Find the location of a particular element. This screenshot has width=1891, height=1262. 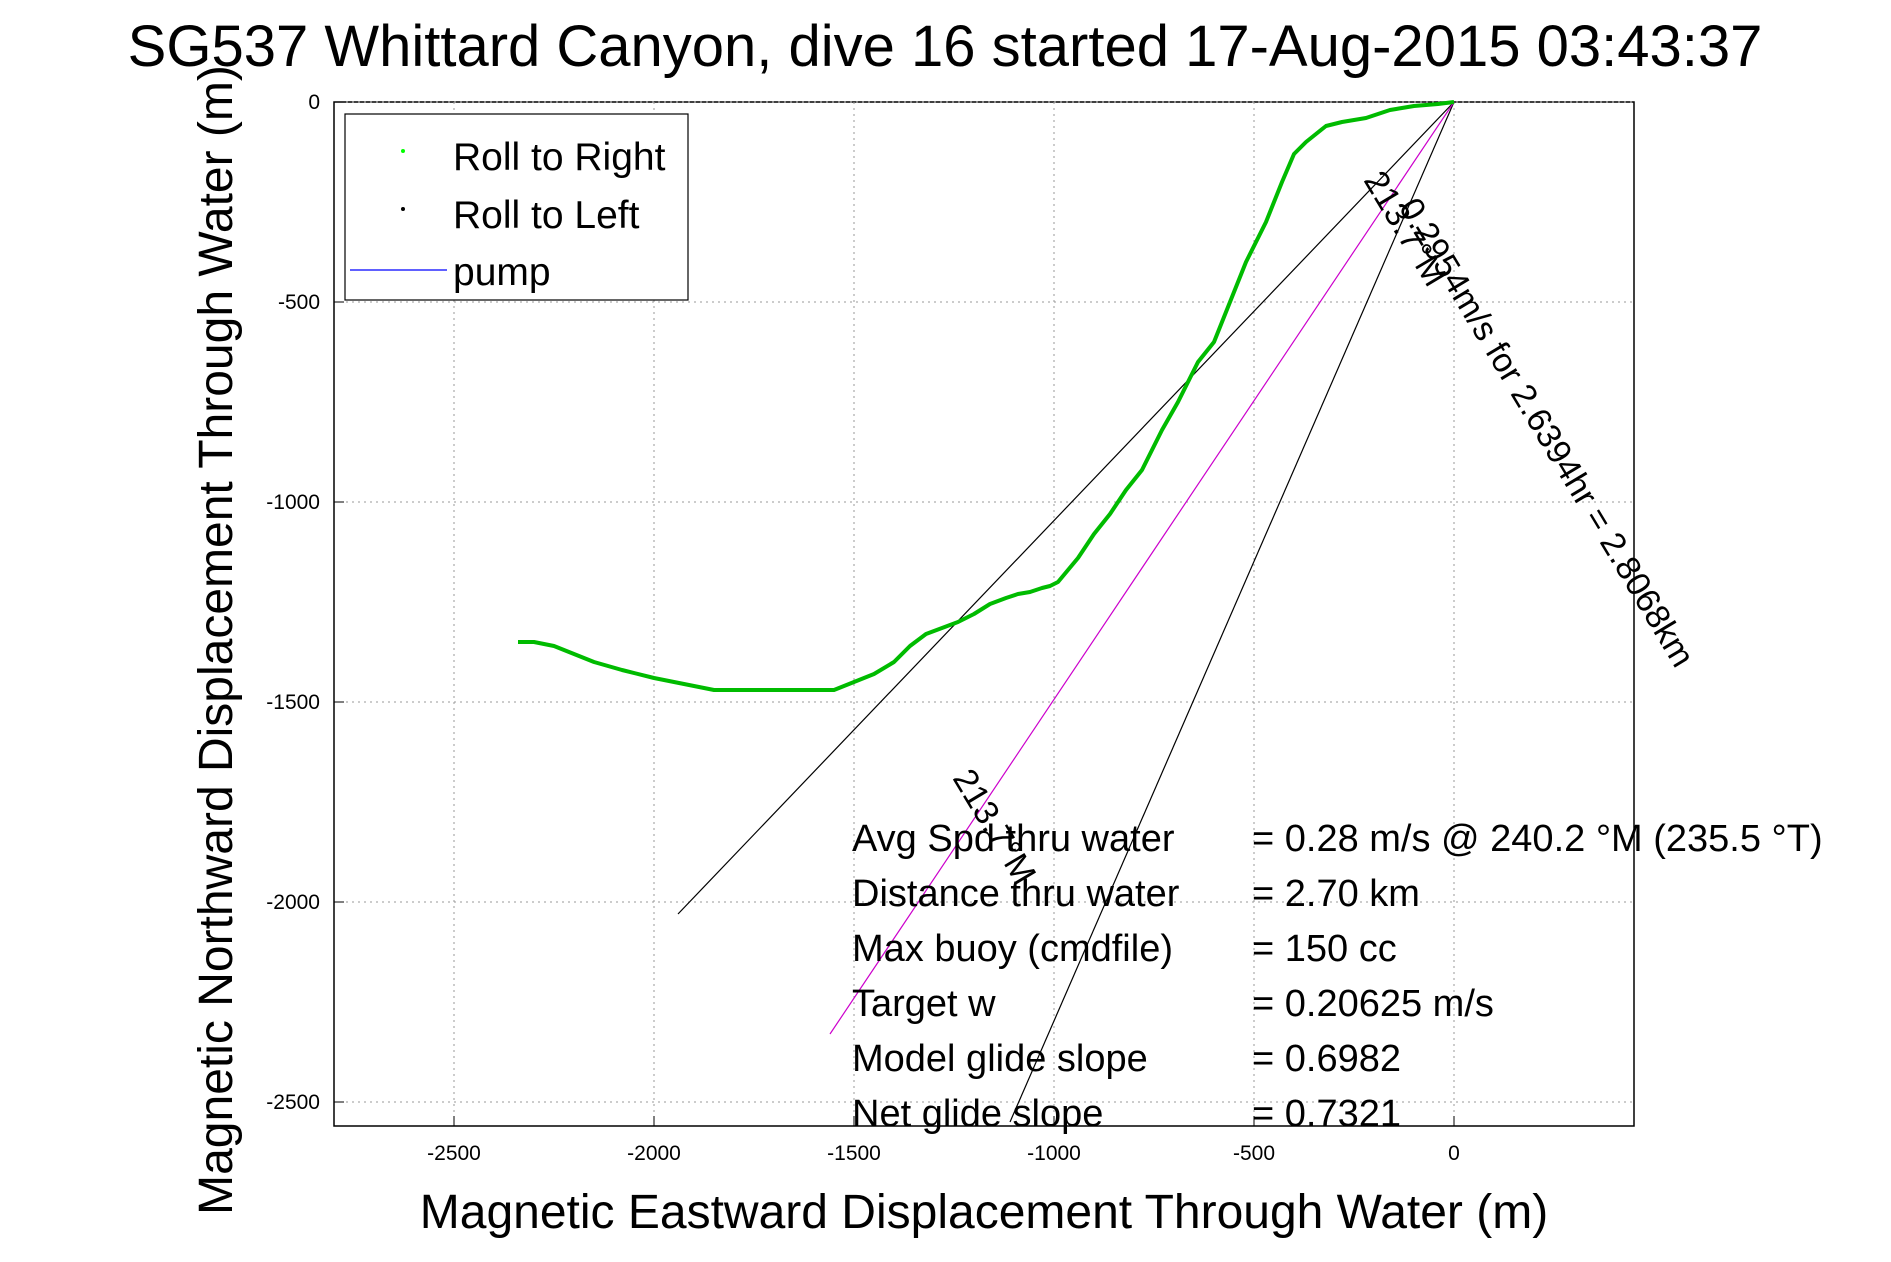

y-tick-label: 0 is located at coordinates (314, 102).